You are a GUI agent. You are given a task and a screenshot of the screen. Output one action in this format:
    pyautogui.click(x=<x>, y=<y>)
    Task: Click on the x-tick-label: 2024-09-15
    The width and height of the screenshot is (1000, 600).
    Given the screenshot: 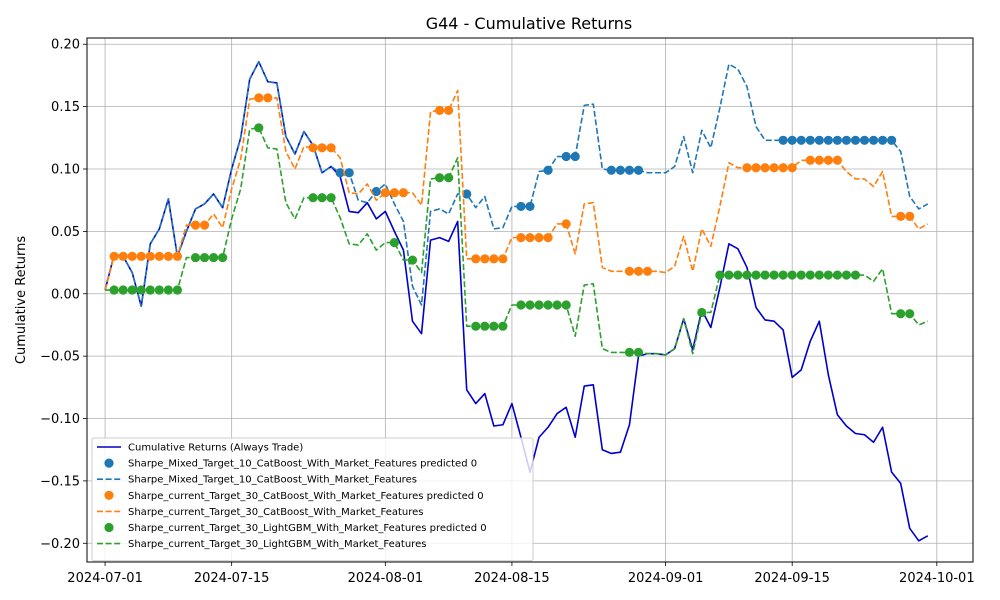 What is the action you would take?
    pyautogui.click(x=792, y=578)
    